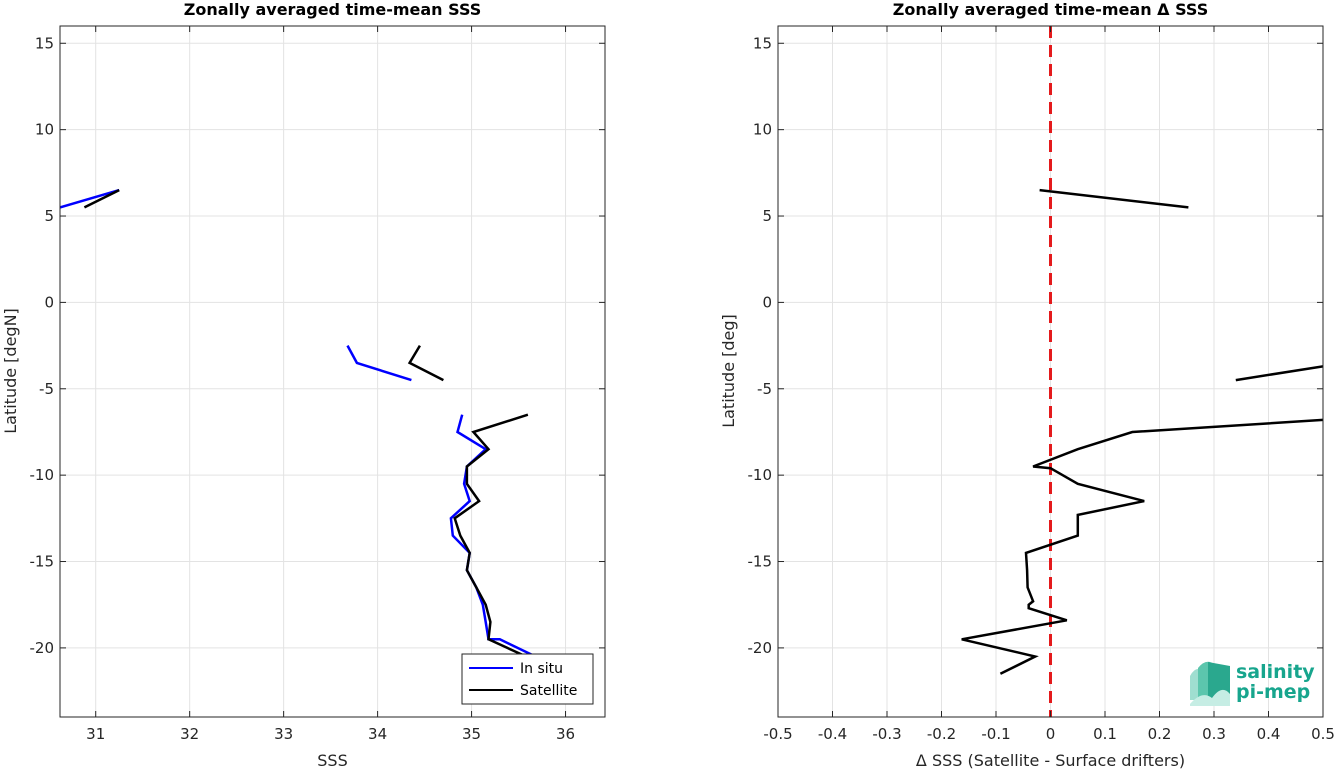  Describe the element at coordinates (1051, 9) in the screenshot. I see `chart-title: Zonally averaged time-mean Δ SSS` at that location.